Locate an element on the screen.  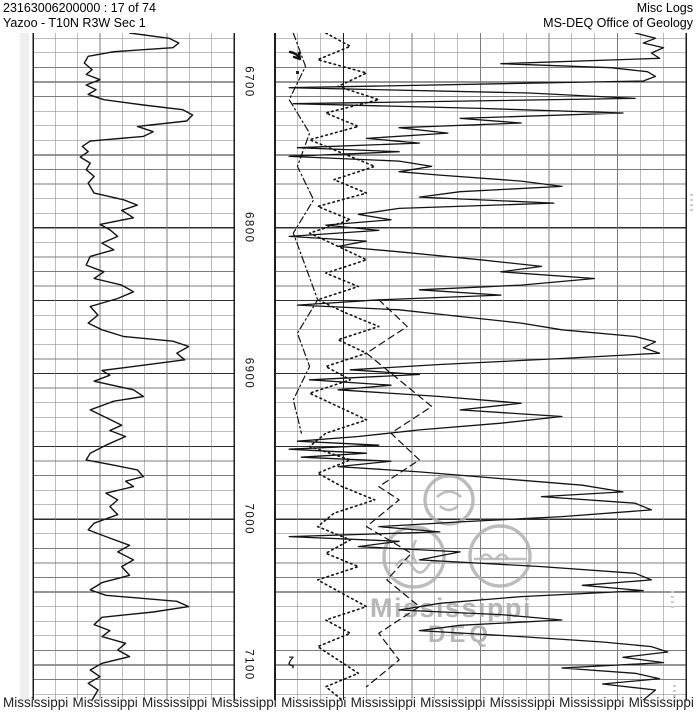
annotation-dot is located at coordinates (297, 72).